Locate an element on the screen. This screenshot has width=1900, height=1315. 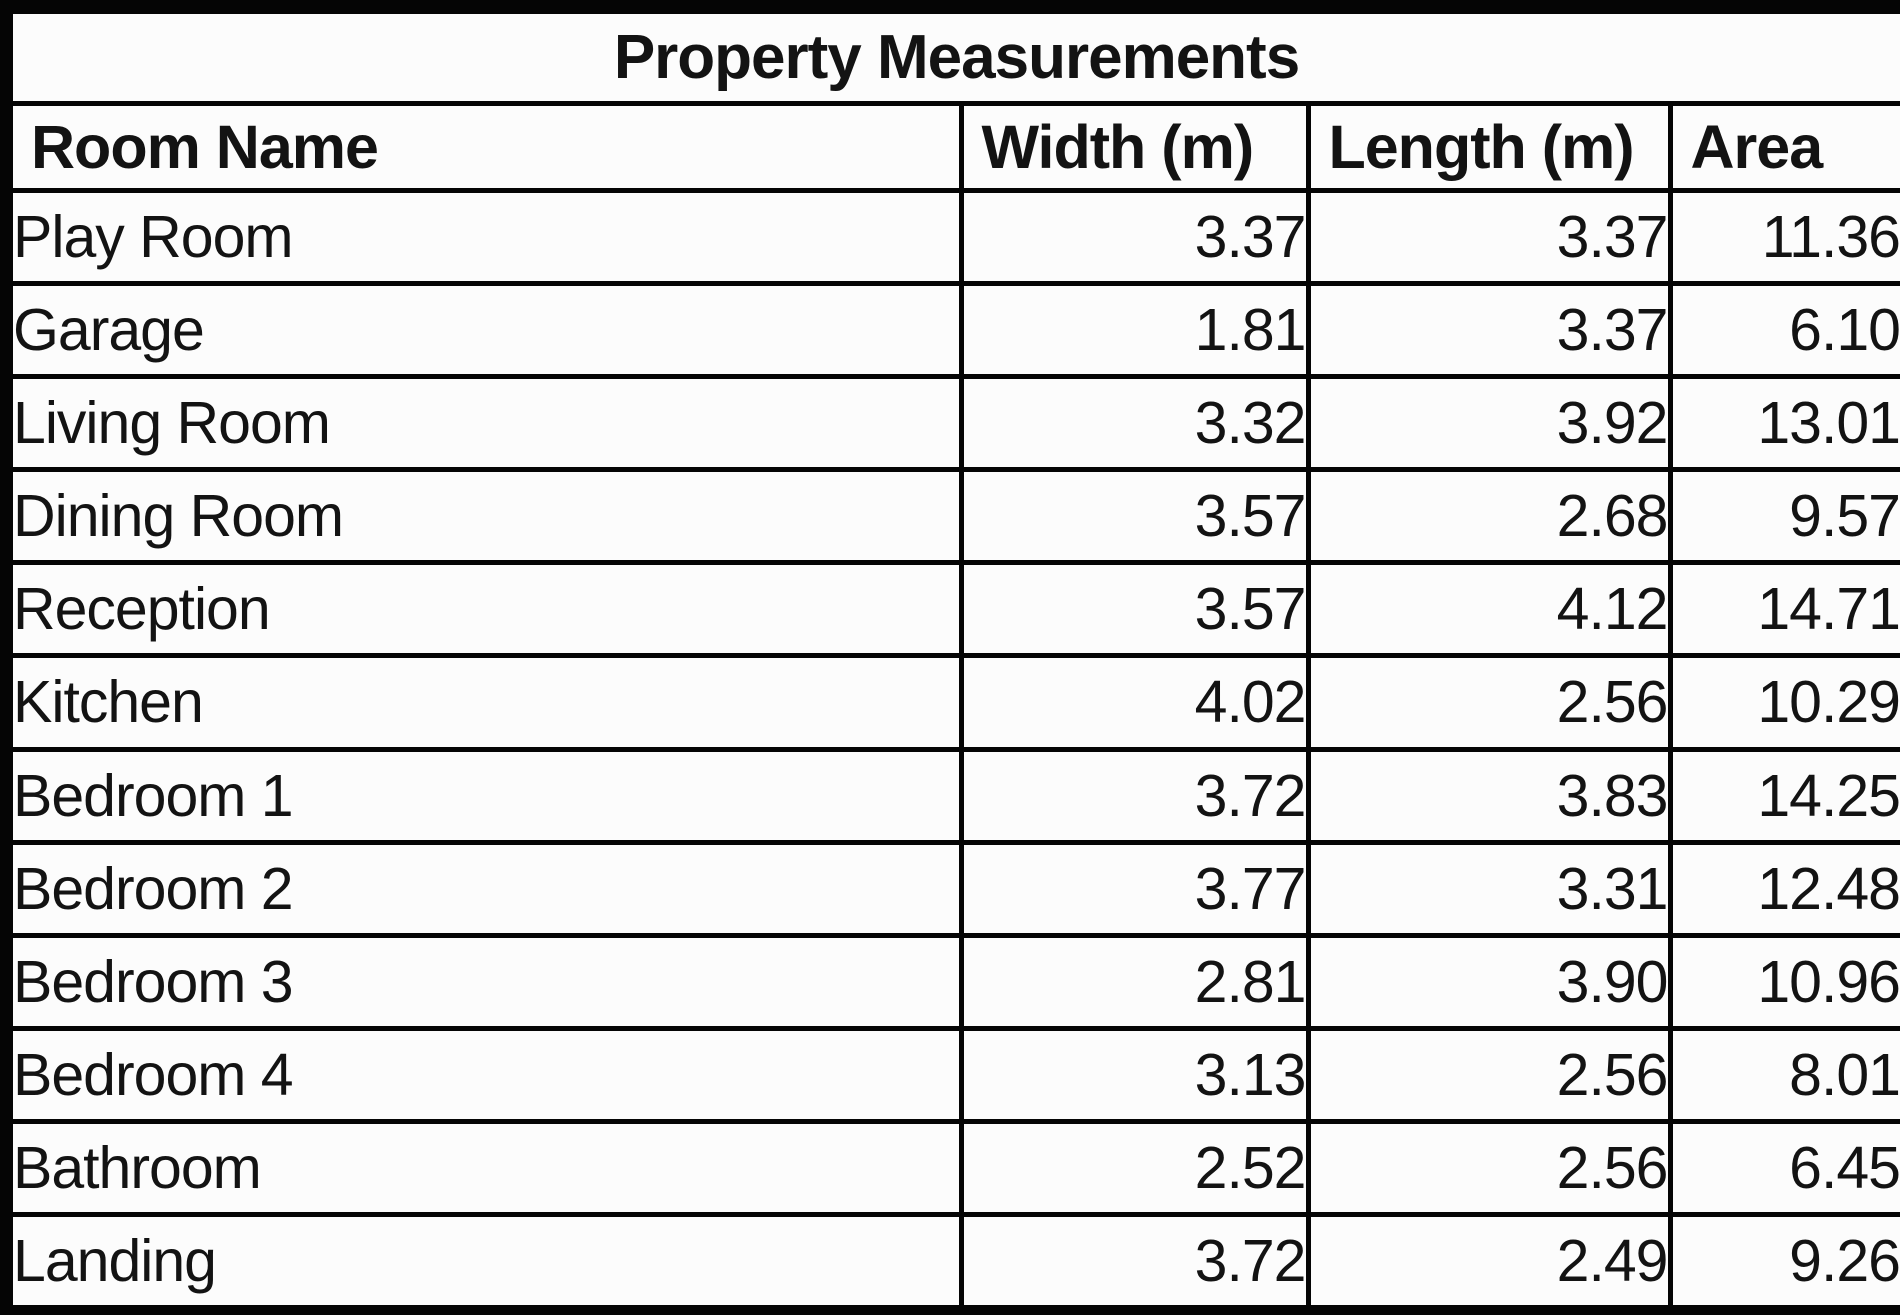
room-name-cell: Bathroom is located at coordinates (488, 1168).